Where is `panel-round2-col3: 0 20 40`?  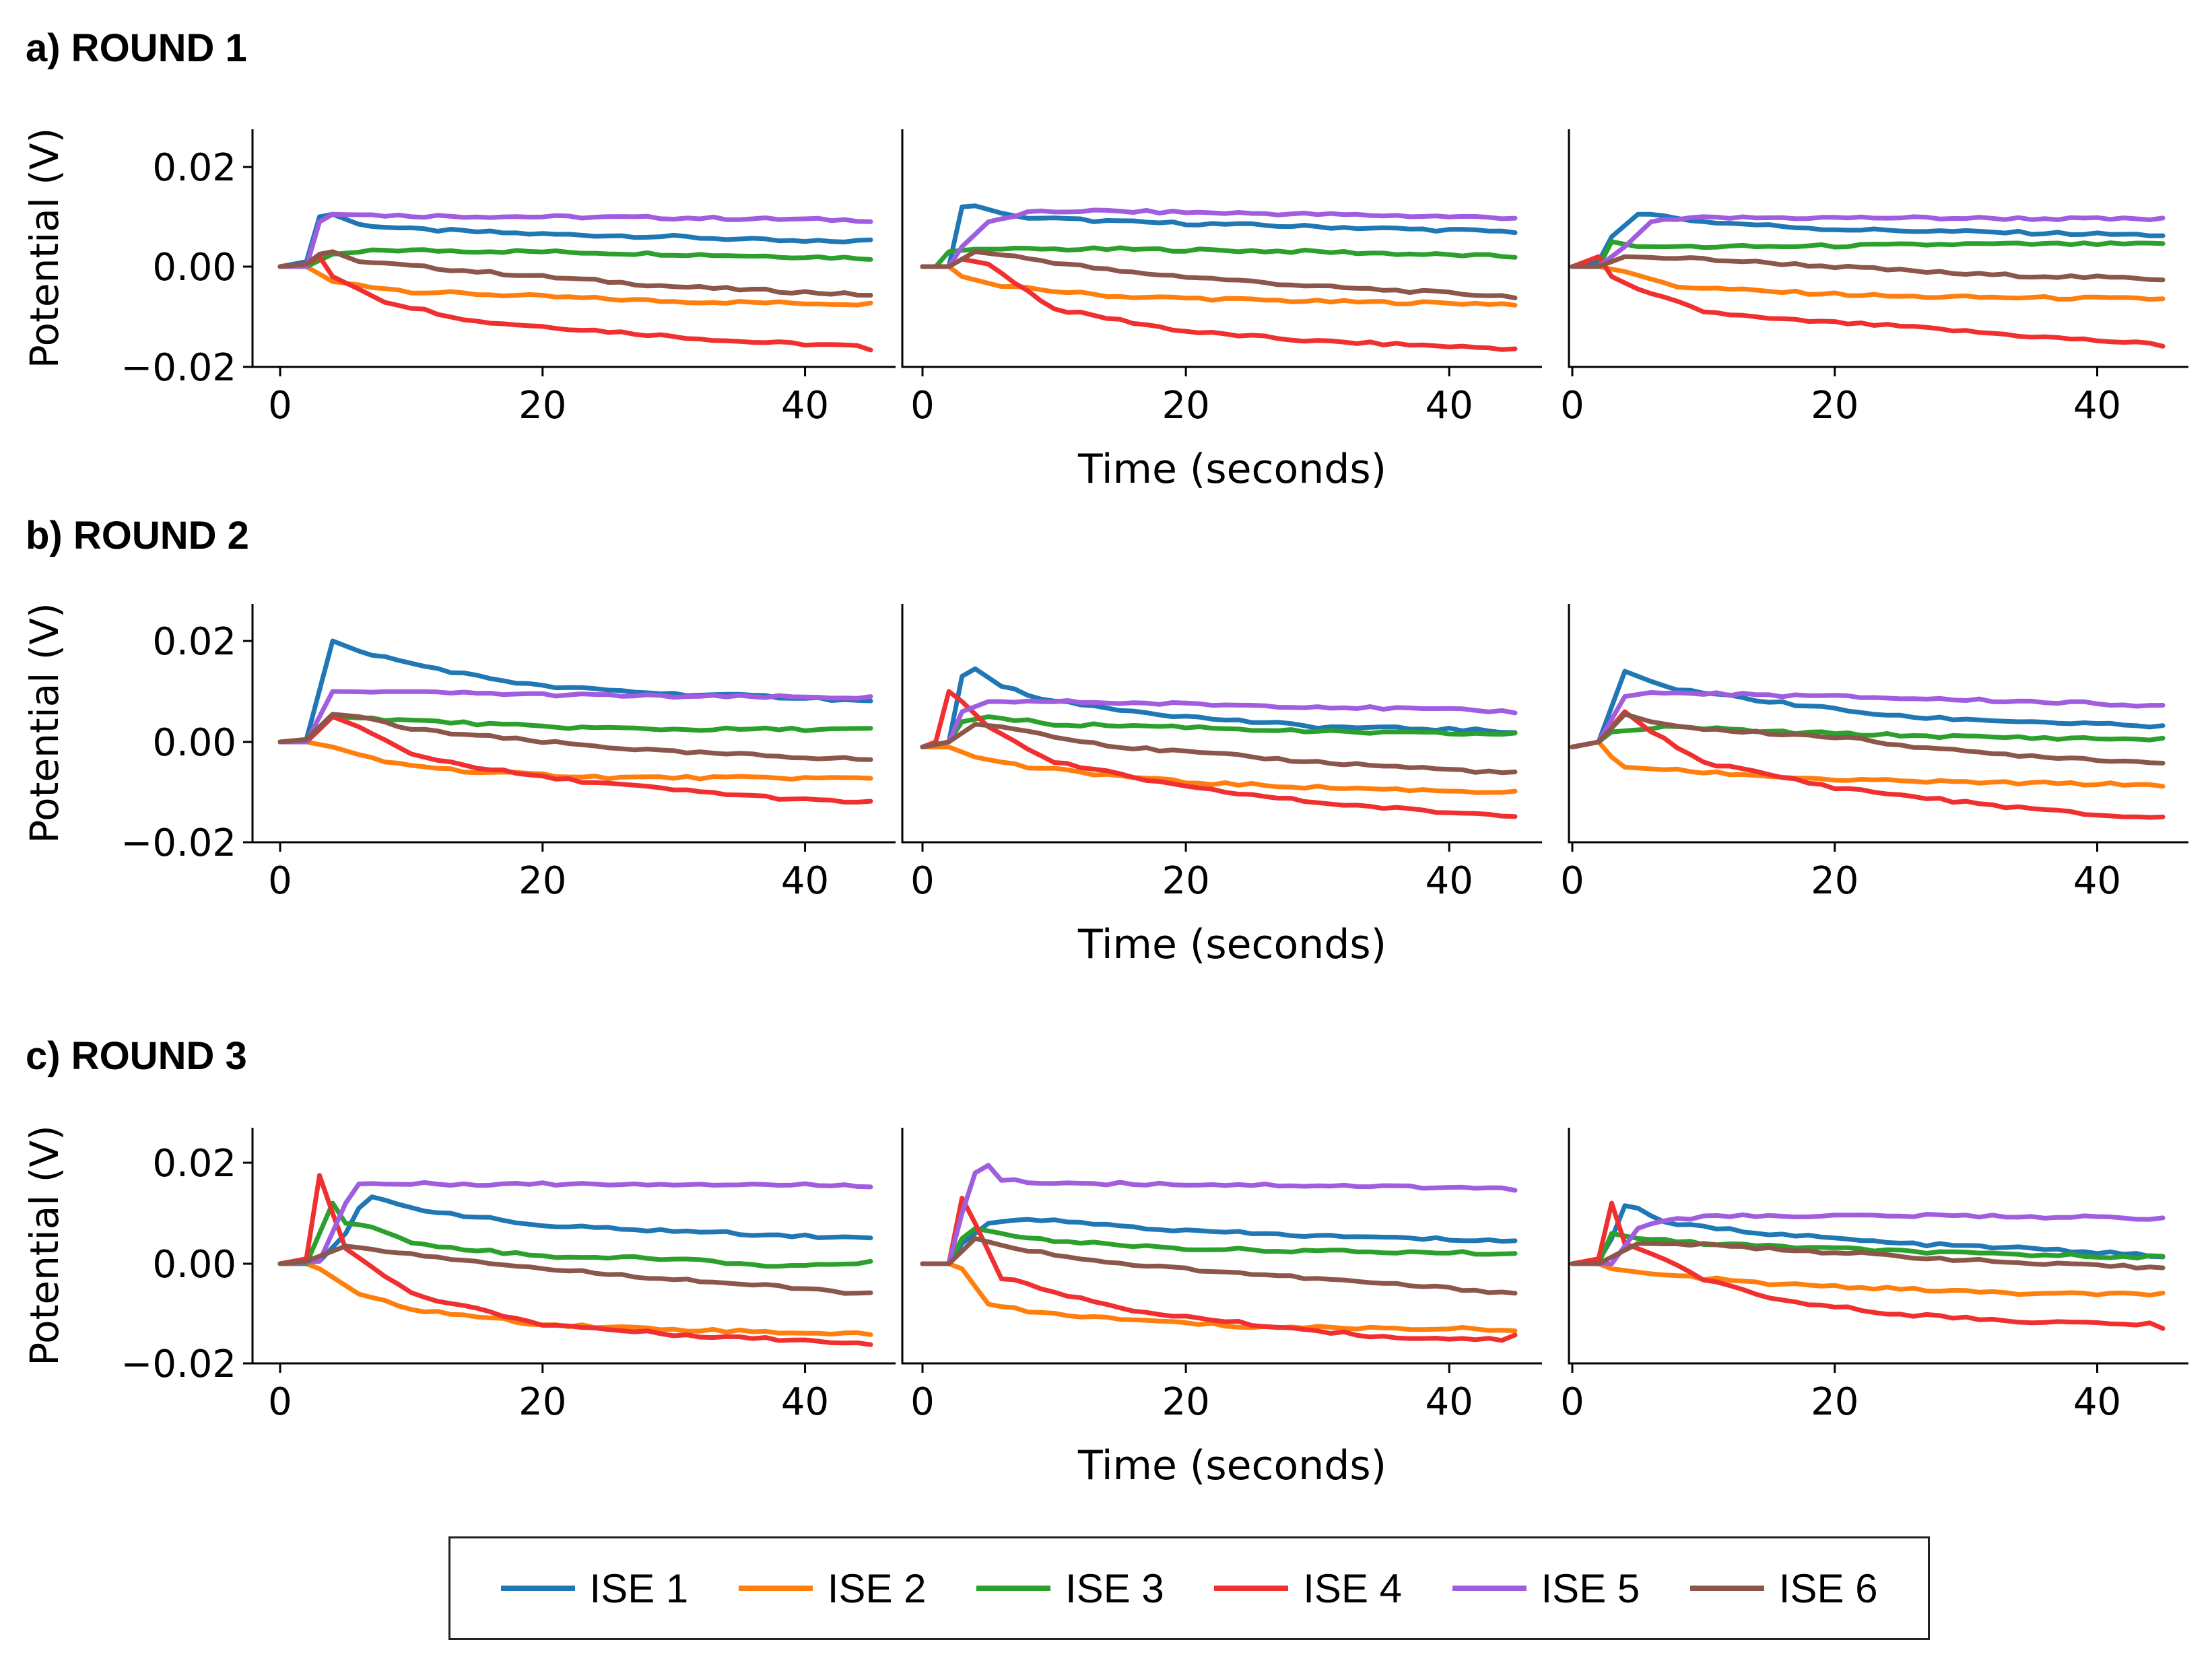
panel-round2-col3: 0 20 40 is located at coordinates (1874, 754).